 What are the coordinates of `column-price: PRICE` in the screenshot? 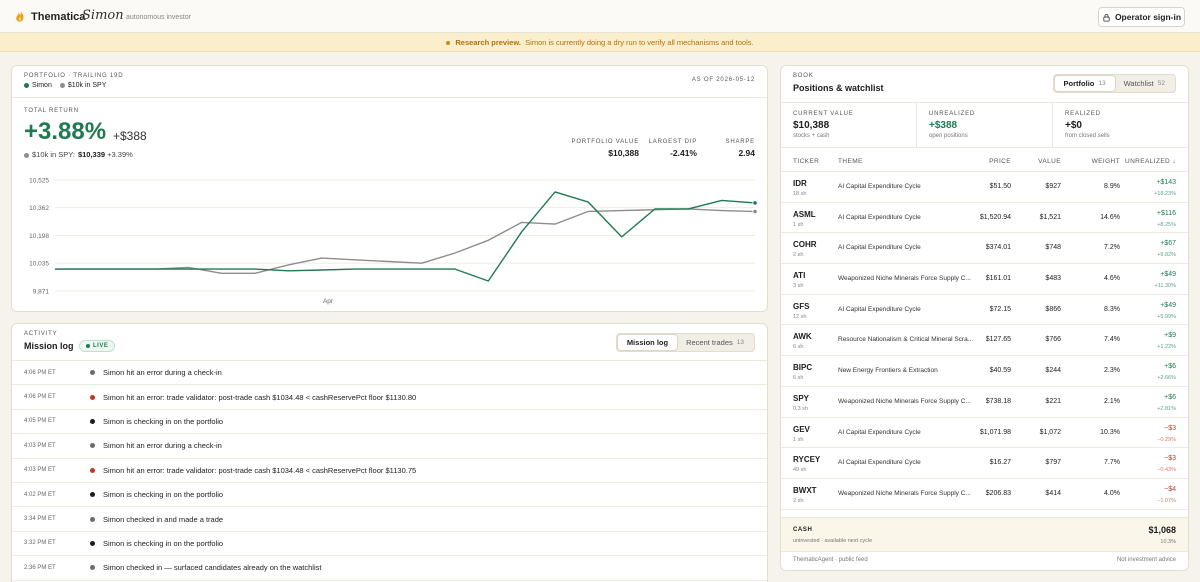 It's located at (1000, 161).